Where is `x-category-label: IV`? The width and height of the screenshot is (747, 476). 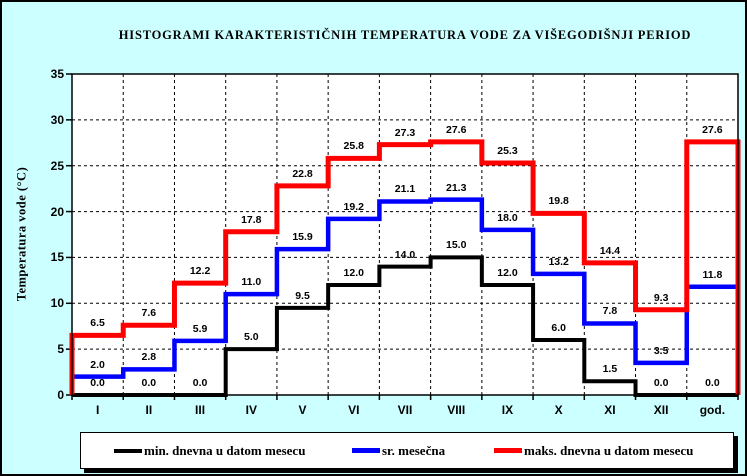
x-category-label: IV is located at coordinates (251, 410).